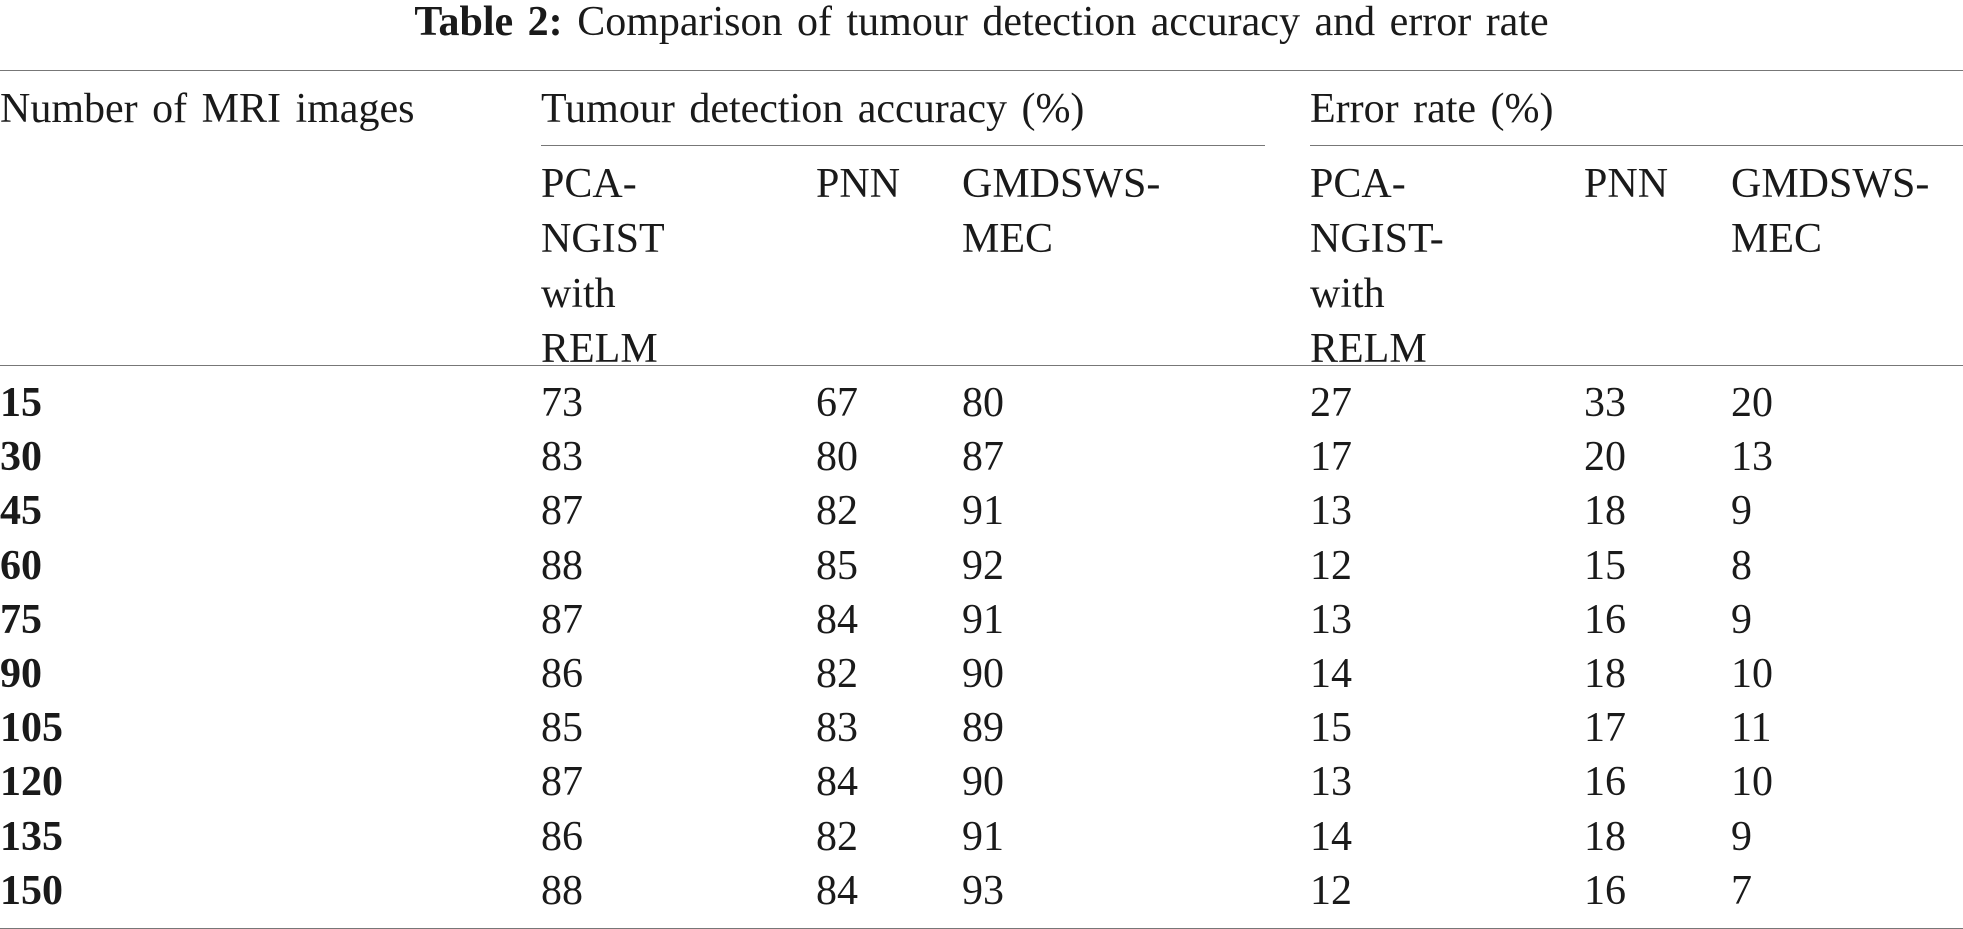  I want to click on table-row-label: 135, so click(31, 837).